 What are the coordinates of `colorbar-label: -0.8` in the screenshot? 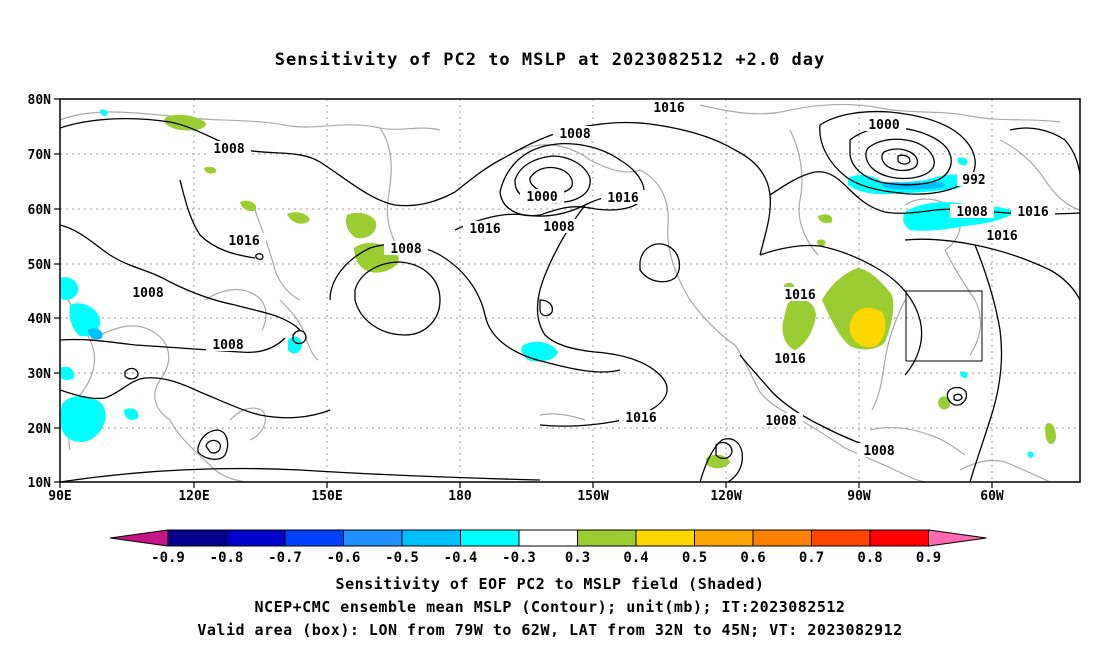 It's located at (227, 558).